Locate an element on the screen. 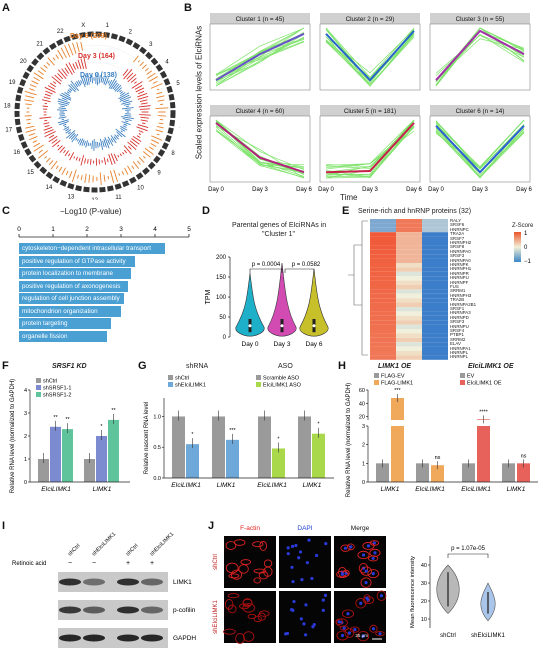 Image resolution: width=543 pixels, height=654 pixels. g-y-tick-label: 0.5 is located at coordinates (157, 448).